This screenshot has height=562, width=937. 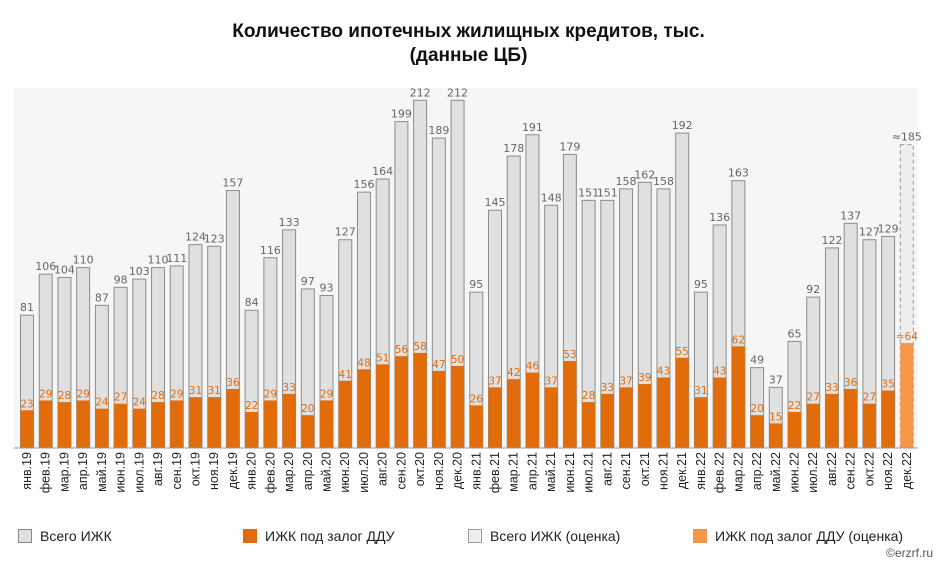 What do you see at coordinates (887, 385) in the screenshot?
I see `label-ddu: 35` at bounding box center [887, 385].